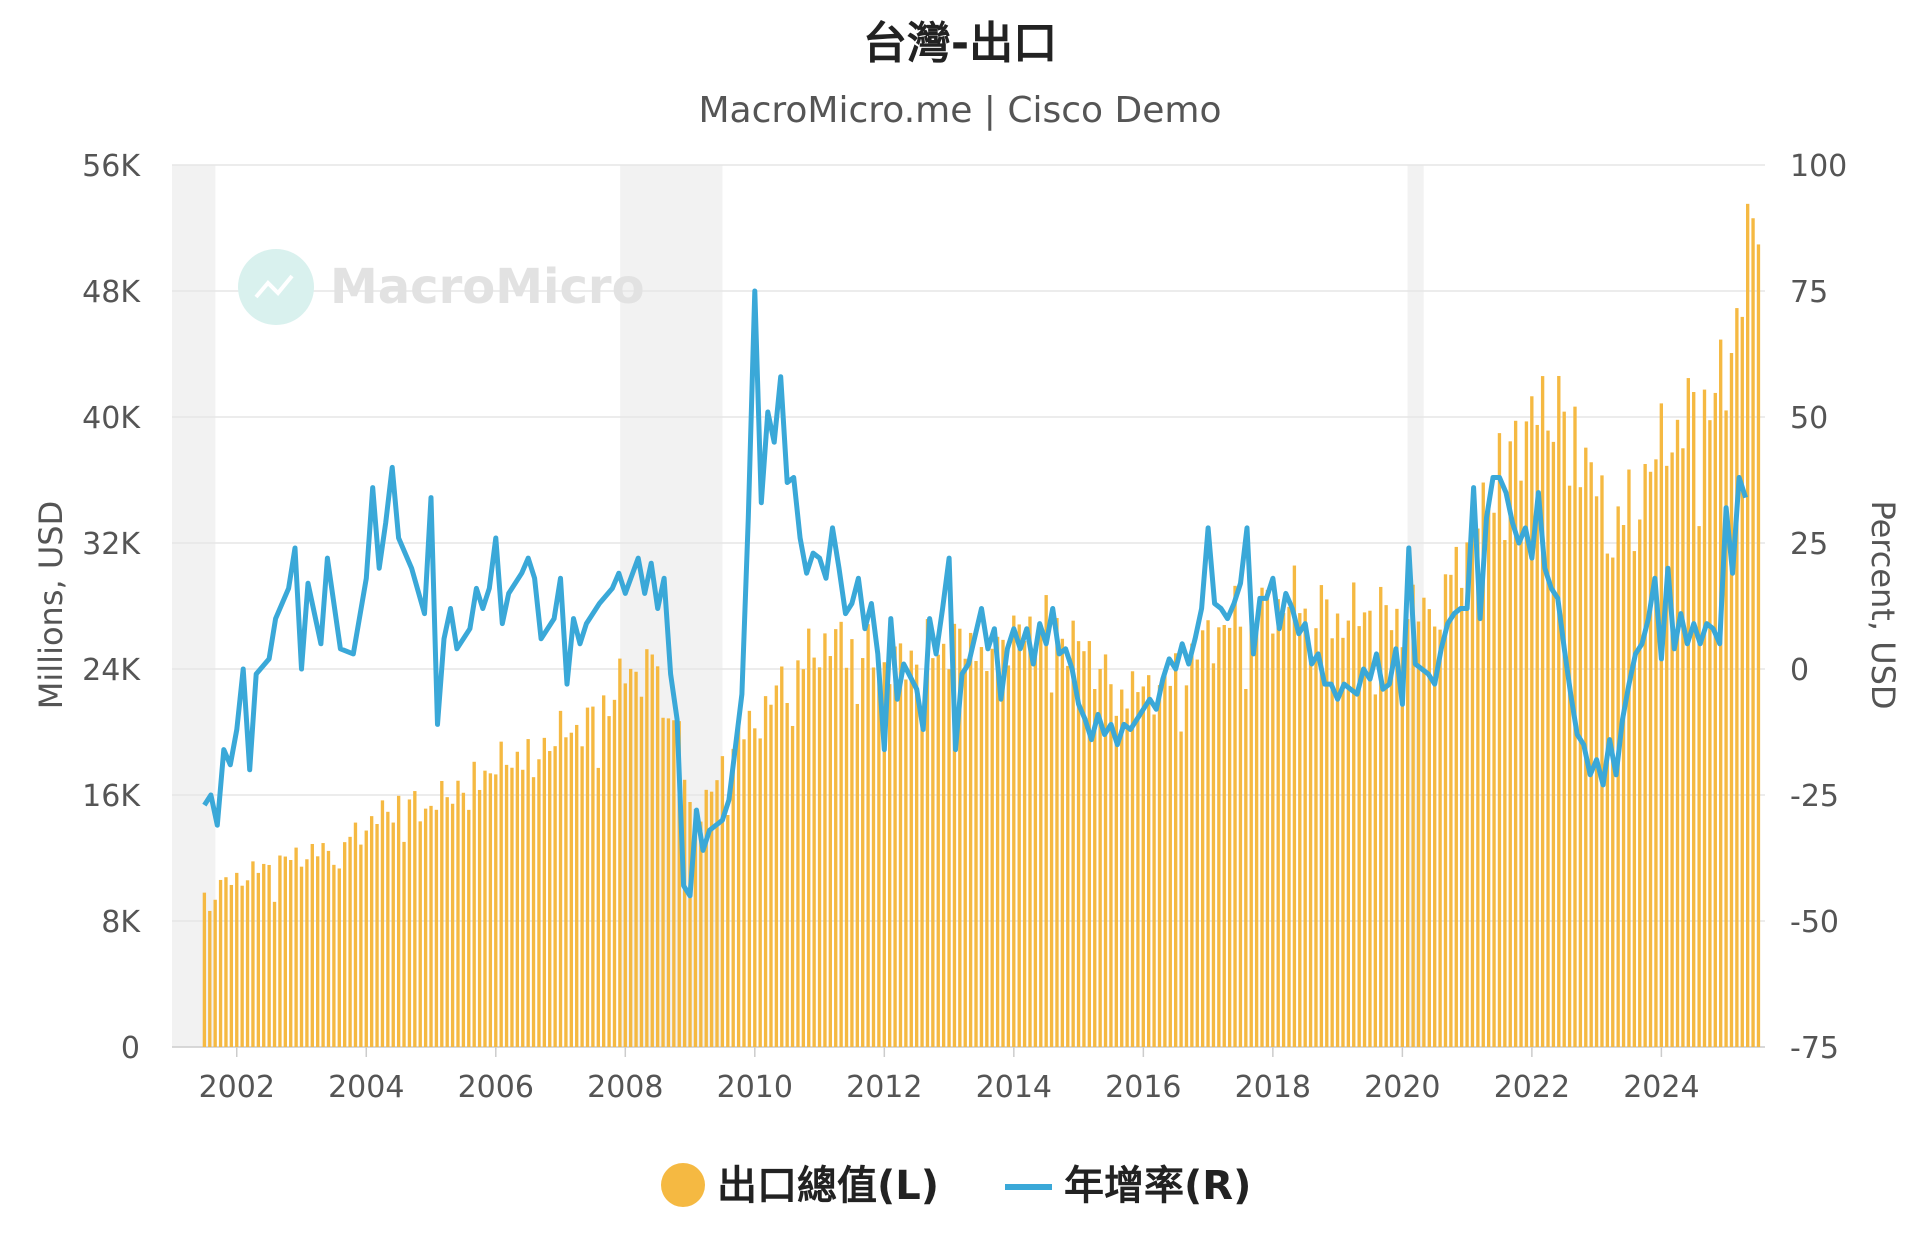 This screenshot has width=1920, height=1250. What do you see at coordinates (274, 286) in the screenshot?
I see `watermark-icon-line` at bounding box center [274, 286].